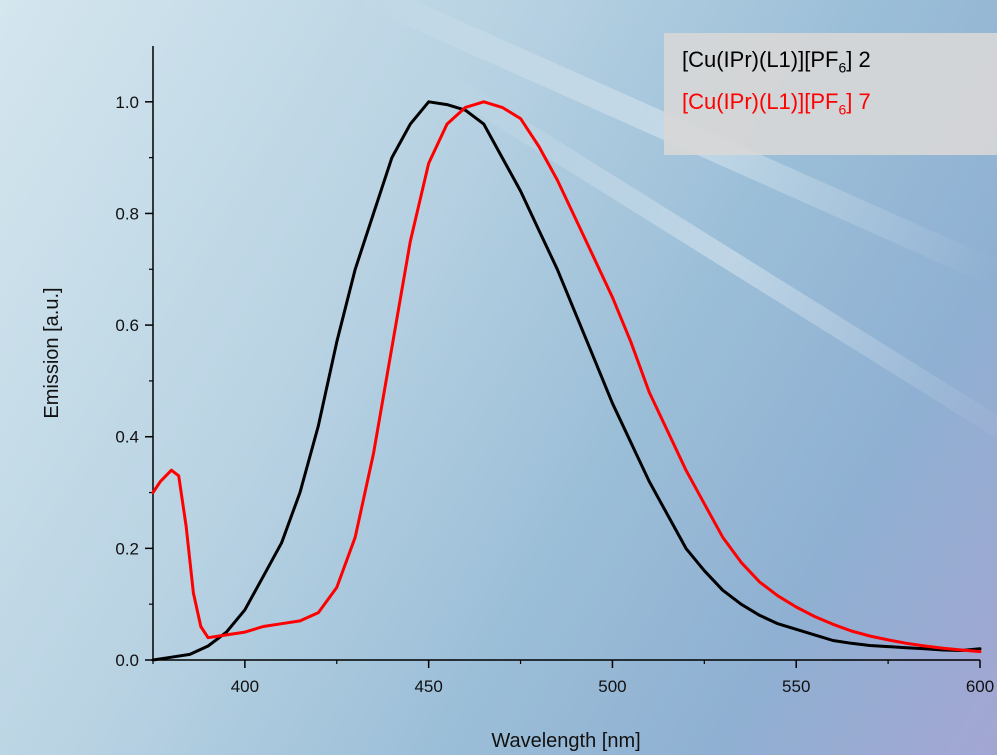 The height and width of the screenshot is (755, 997). I want to click on legend-entry-red: [Cu(IPr)(L1)][PF6] 7, so click(776, 103).